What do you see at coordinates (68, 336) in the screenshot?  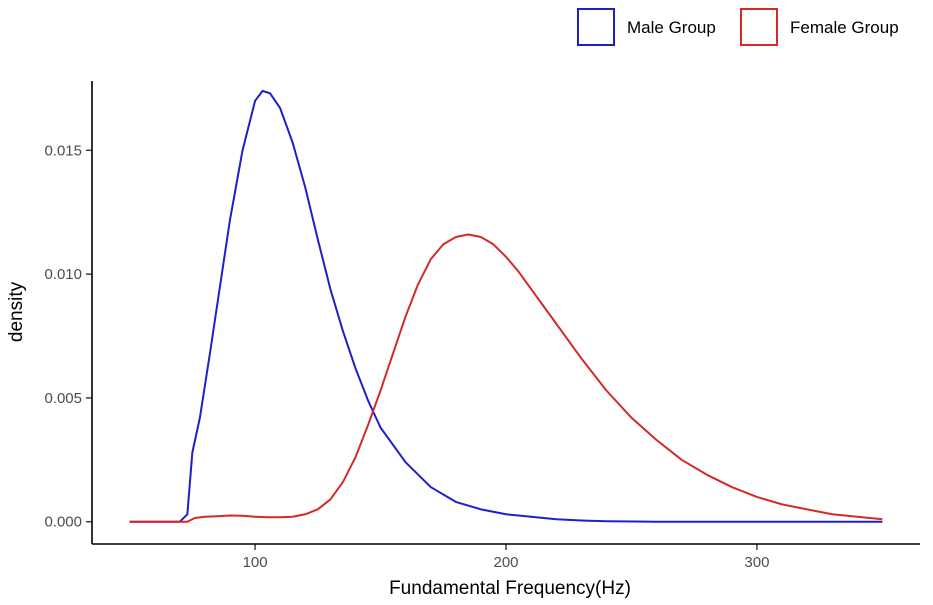 I see `y-axis-ticks: 0.000 0.005 0.010 0.015` at bounding box center [68, 336].